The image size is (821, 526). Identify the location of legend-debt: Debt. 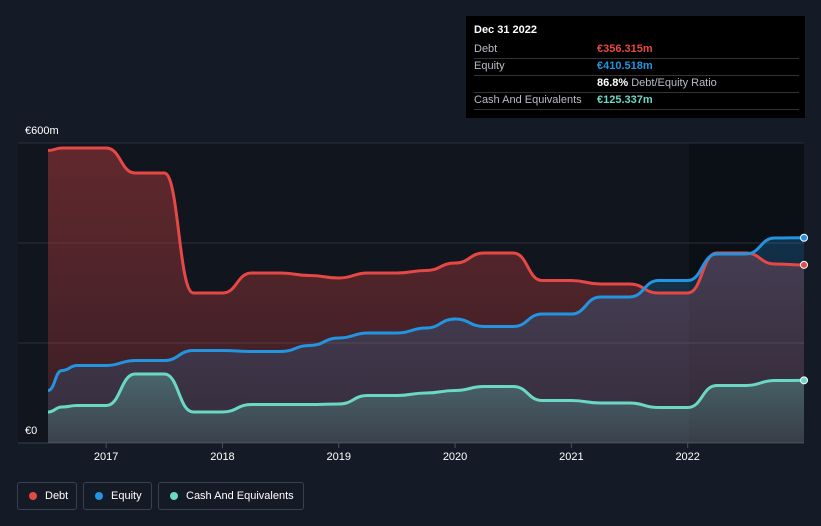
(47, 496).